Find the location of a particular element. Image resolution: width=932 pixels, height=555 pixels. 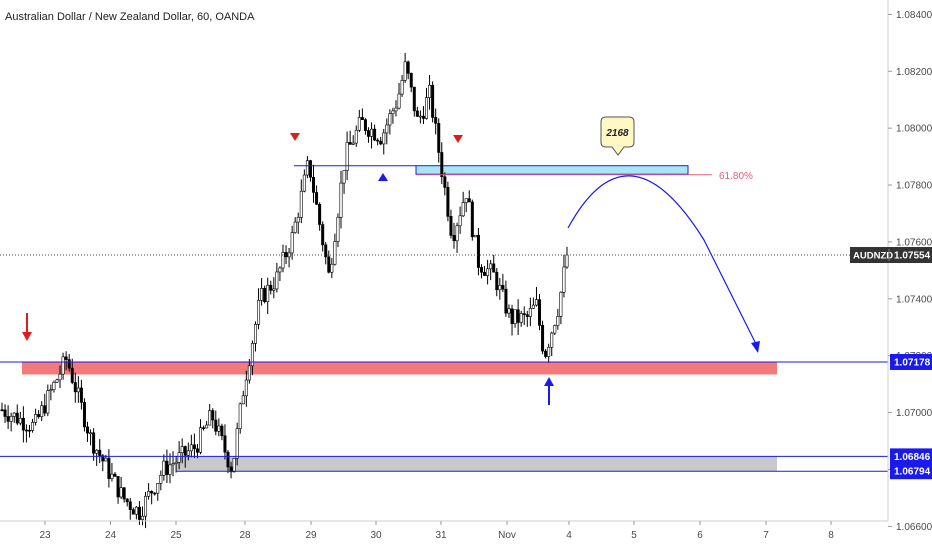

blue-arrow-head is located at coordinates (549, 381).